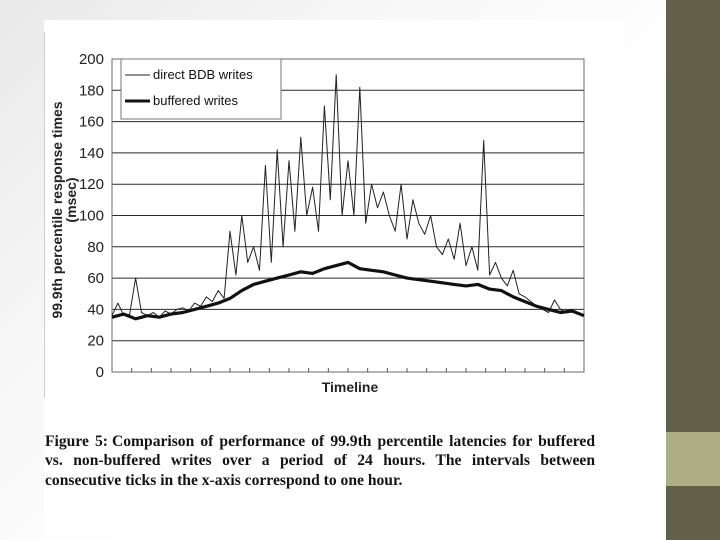  I want to click on chart-legend: direct BDB writes buffered writes, so click(201, 89).